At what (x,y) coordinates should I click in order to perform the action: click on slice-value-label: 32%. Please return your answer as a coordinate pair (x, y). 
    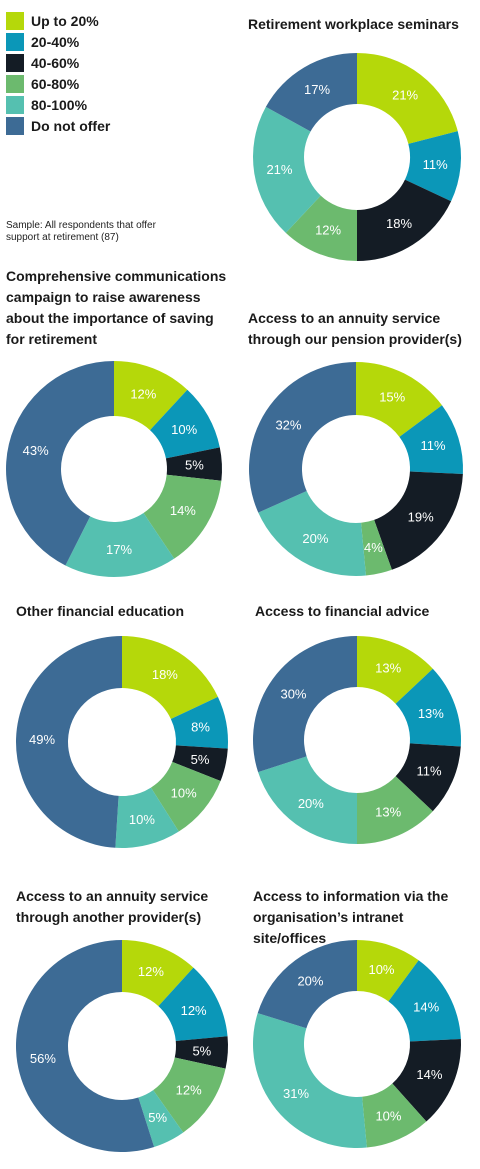
    Looking at the image, I should click on (288, 425).